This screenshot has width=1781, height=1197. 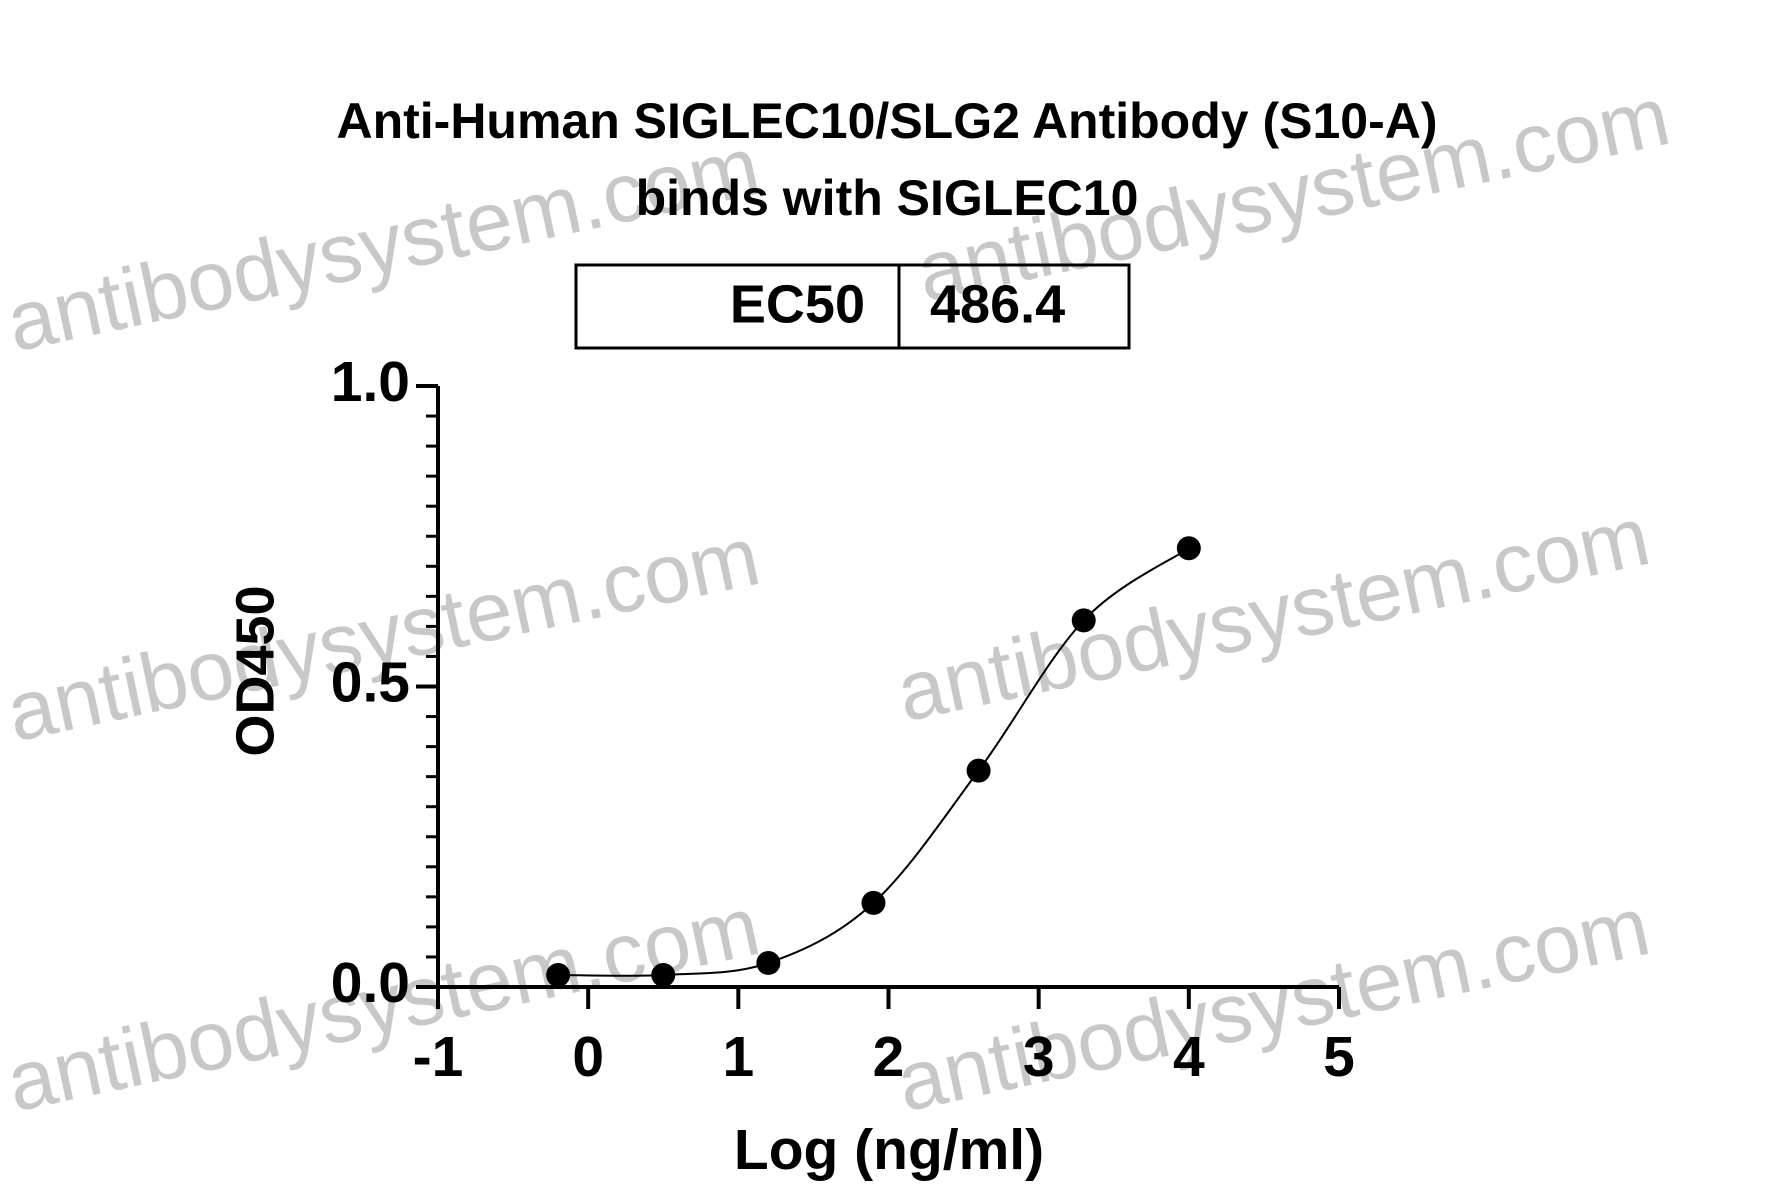 What do you see at coordinates (887, 198) in the screenshot?
I see `chart-title: binds with SIGLEC10` at bounding box center [887, 198].